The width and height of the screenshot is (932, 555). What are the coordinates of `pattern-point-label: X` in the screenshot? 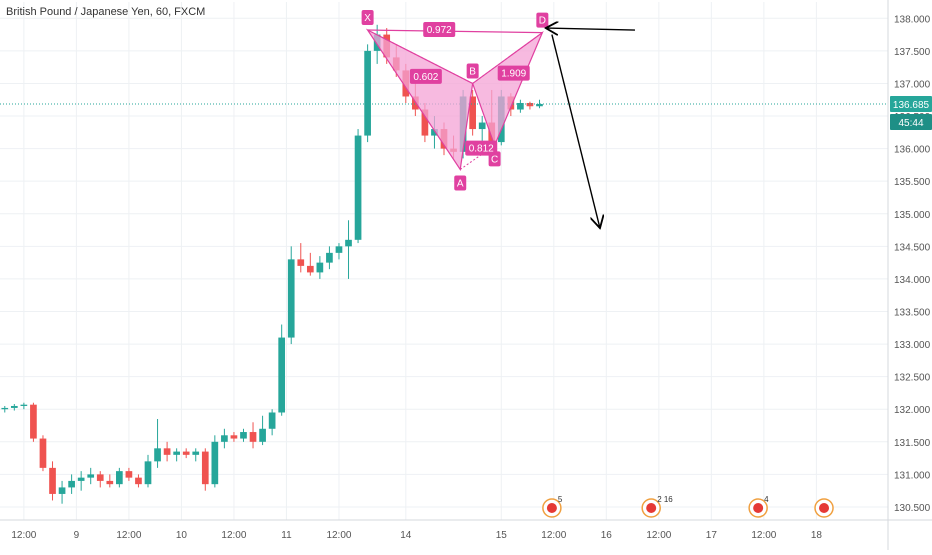 It's located at (367, 18).